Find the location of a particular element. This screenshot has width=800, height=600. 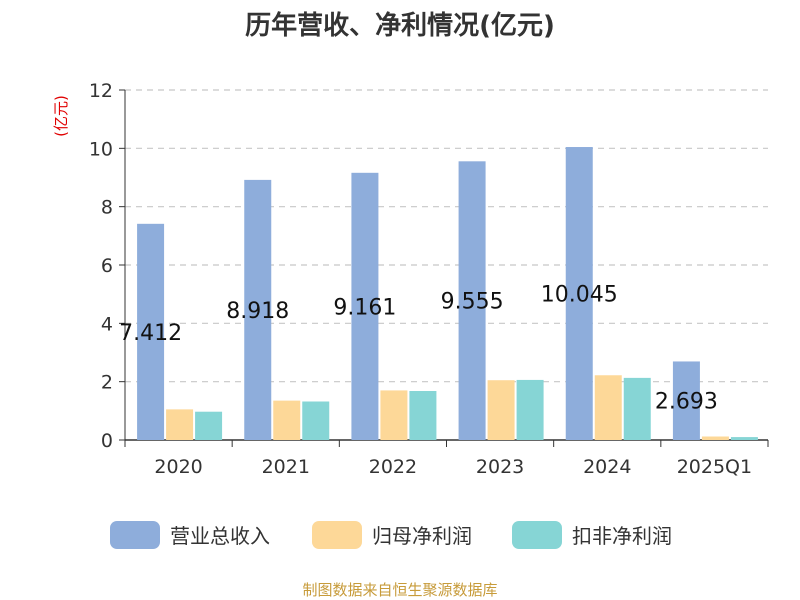

y-tick-label: 10 is located at coordinates (101, 149).